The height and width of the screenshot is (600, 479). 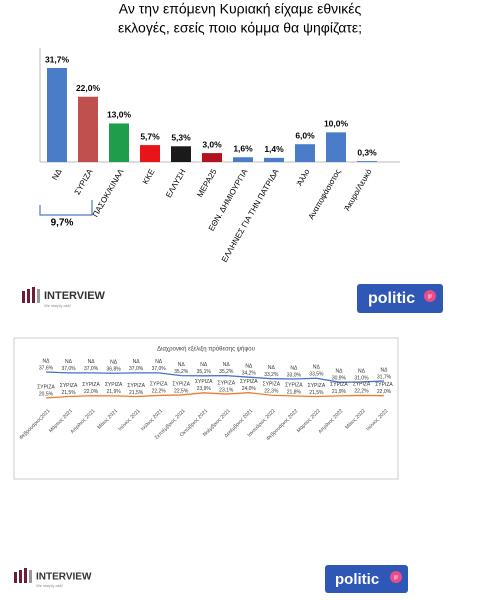 I want to click on line-title: Διαχρονική εξέλιξη πρόθεσης ψήφου, so click(x=206, y=349).